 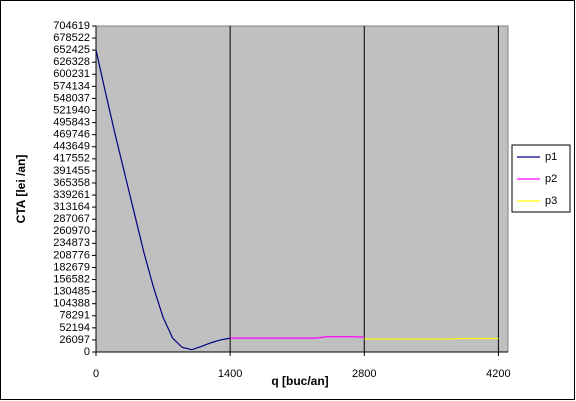 I want to click on y-tick-label: 104388, so click(x=71, y=304).